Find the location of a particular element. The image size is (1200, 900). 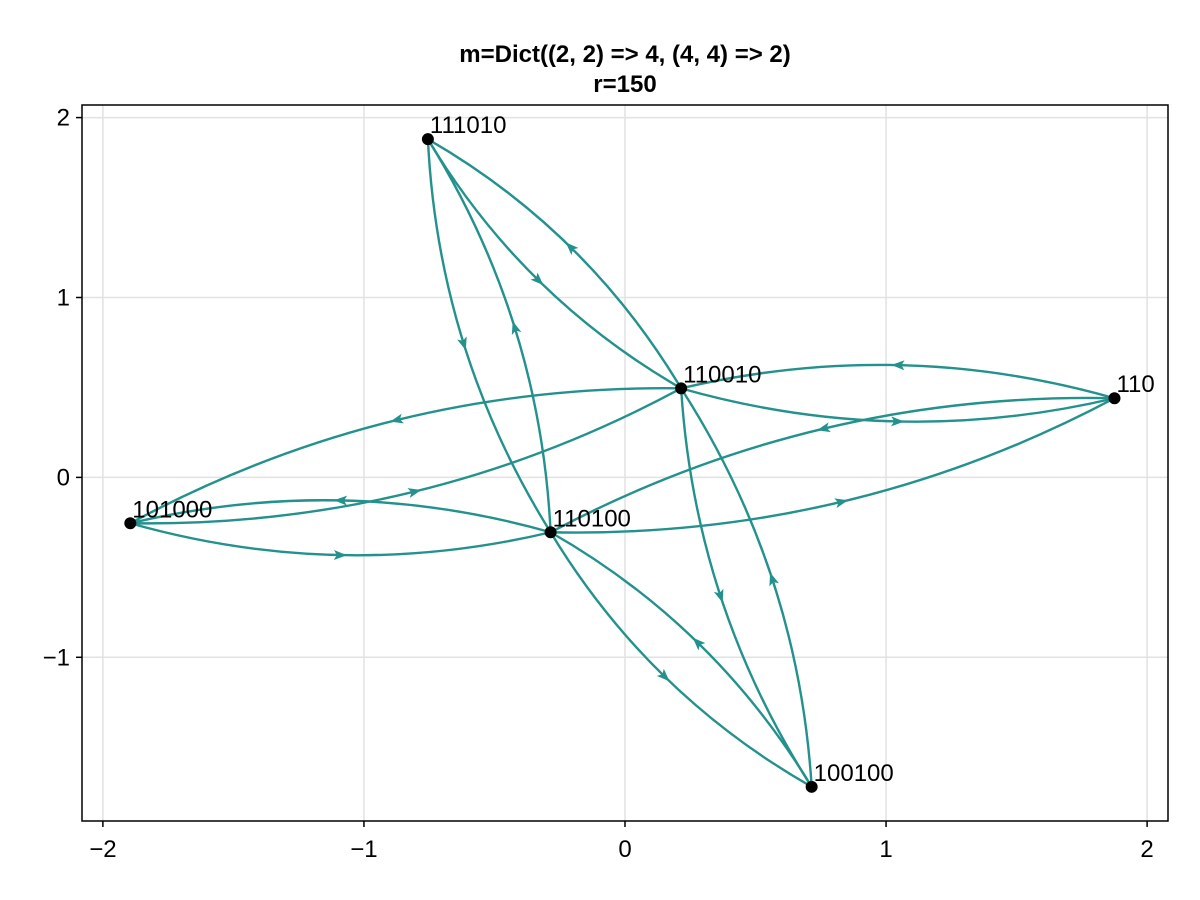

node-label-110010: 110010 is located at coordinates (722, 374).